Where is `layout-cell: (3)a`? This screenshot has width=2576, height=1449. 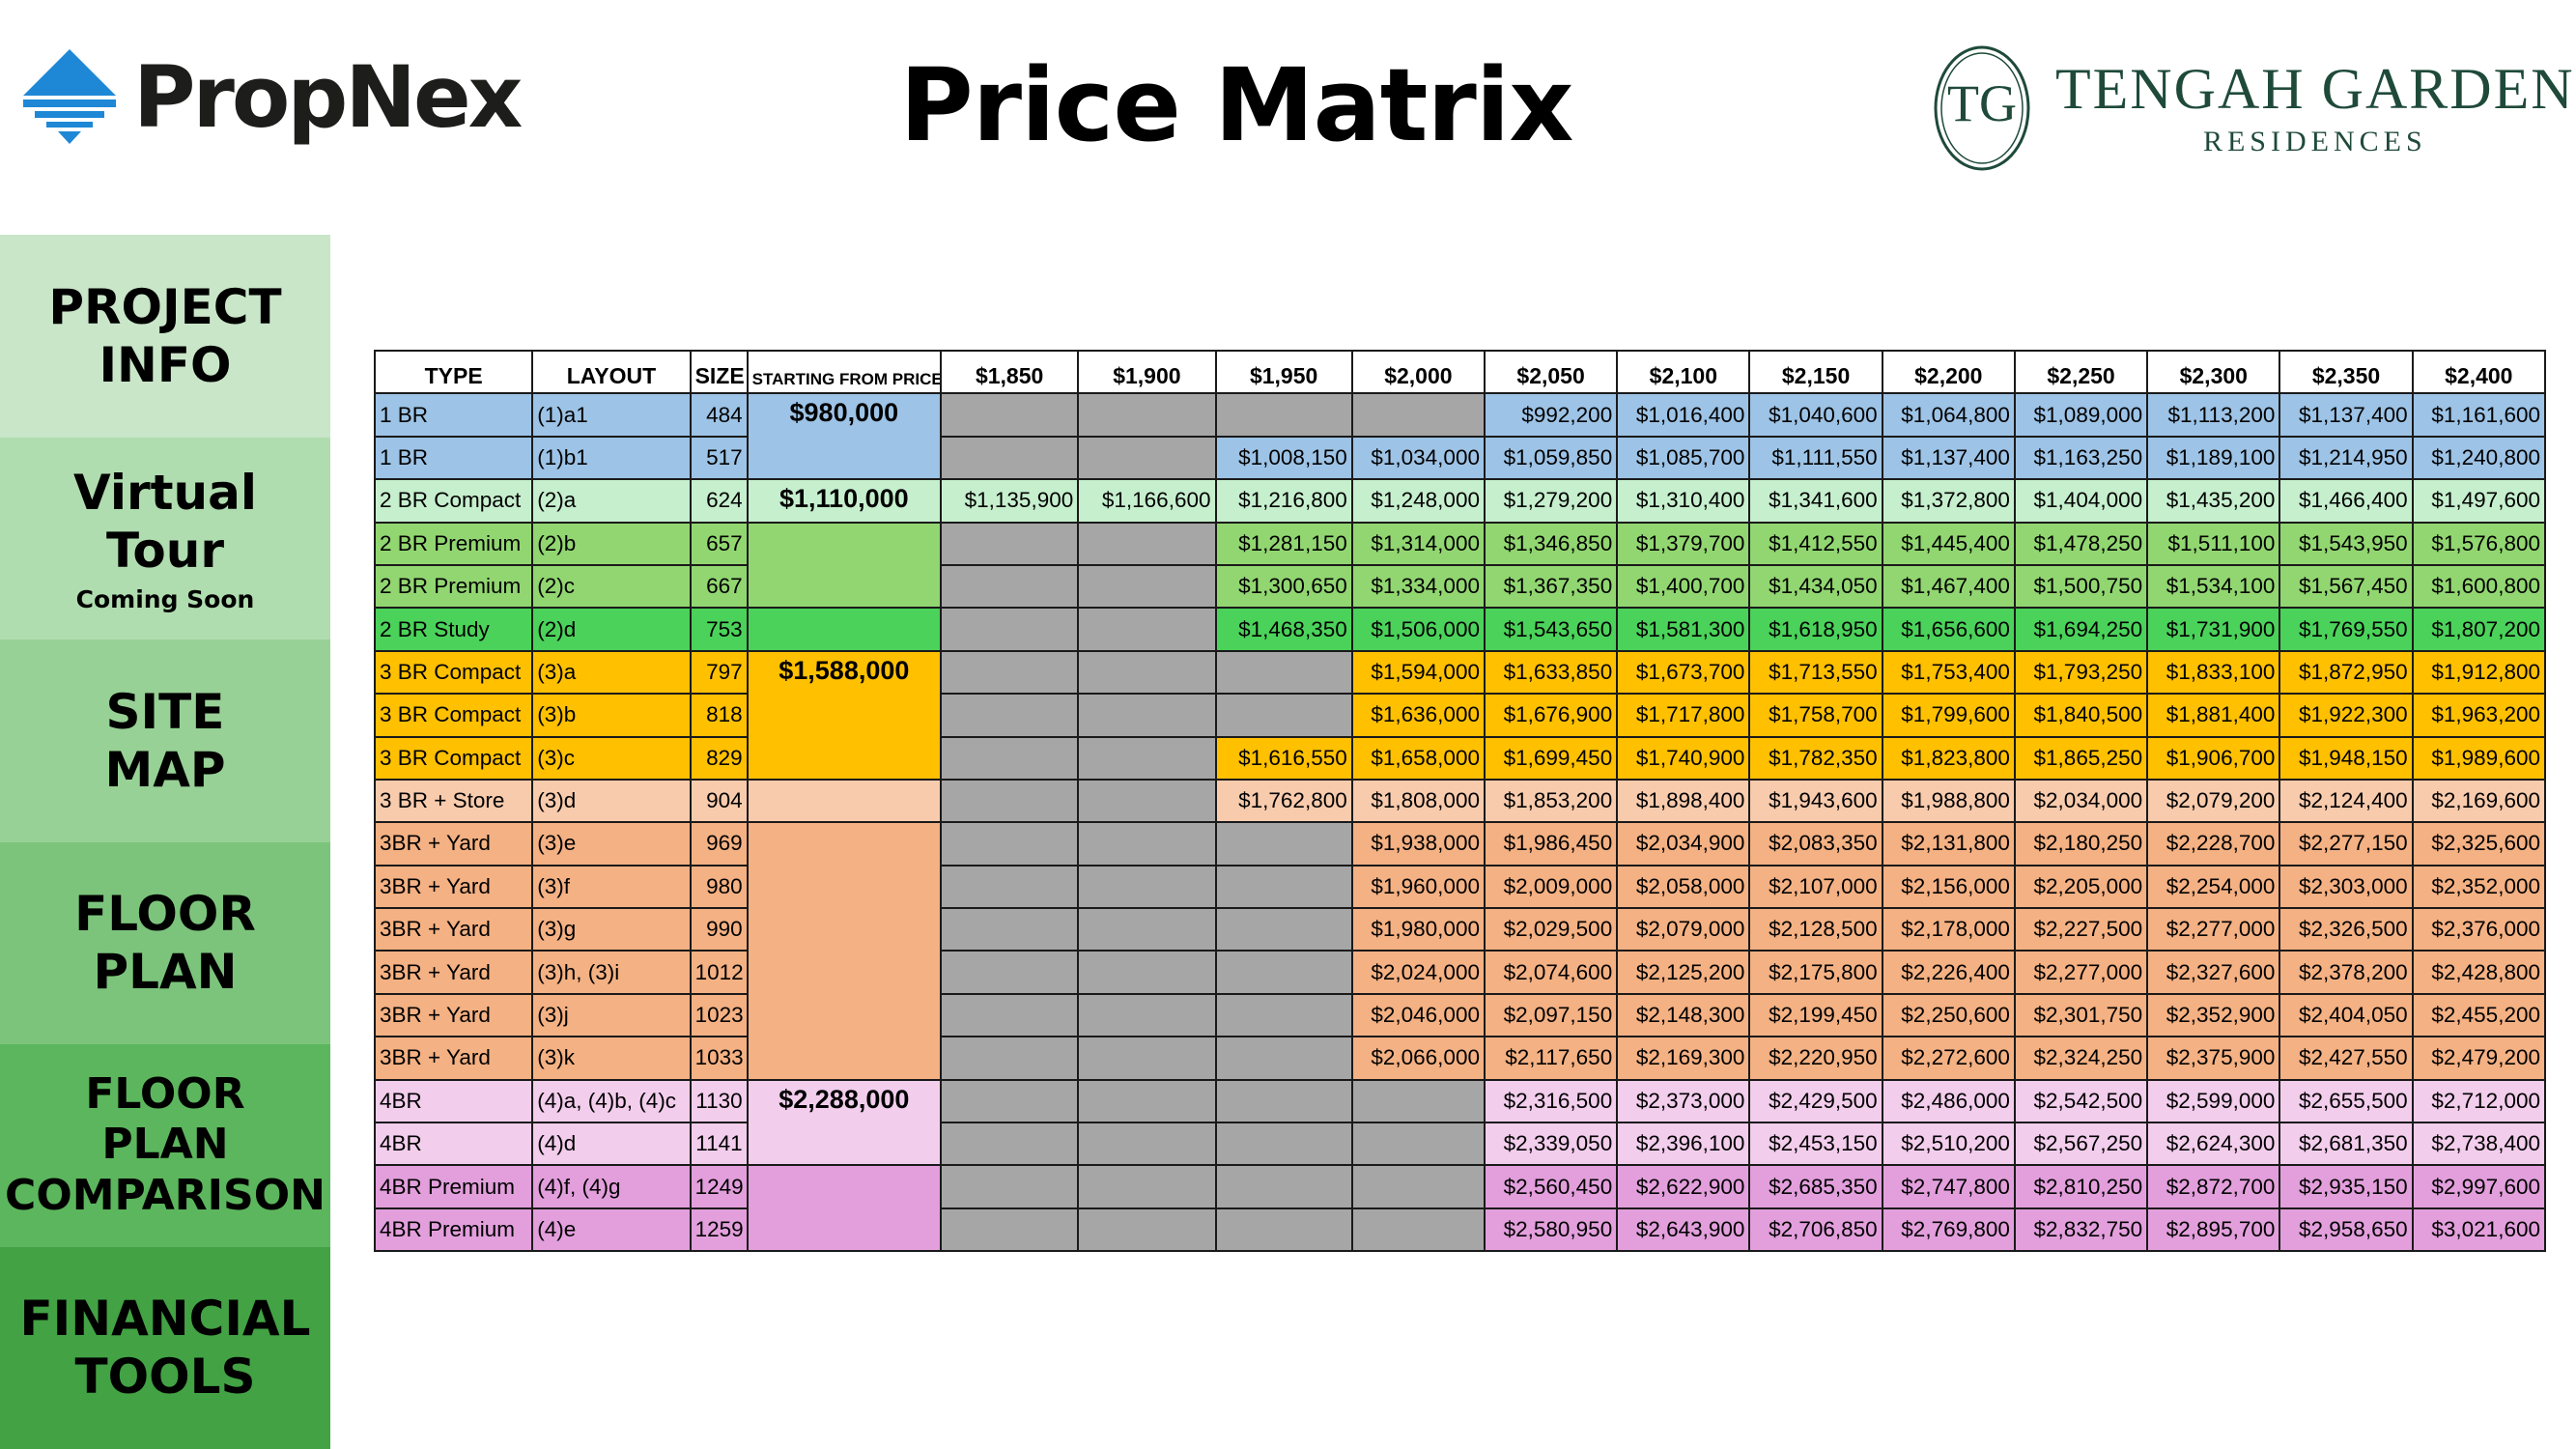 layout-cell: (3)a is located at coordinates (611, 672).